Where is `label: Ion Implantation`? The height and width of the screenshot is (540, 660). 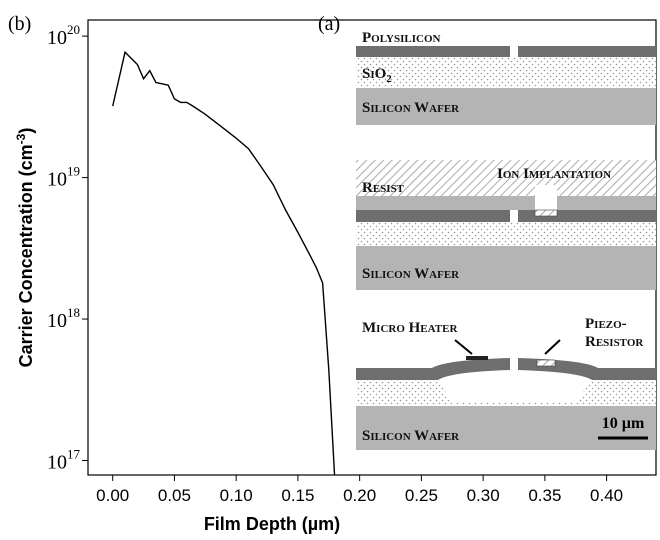 label: Ion Implantation is located at coordinates (554, 174).